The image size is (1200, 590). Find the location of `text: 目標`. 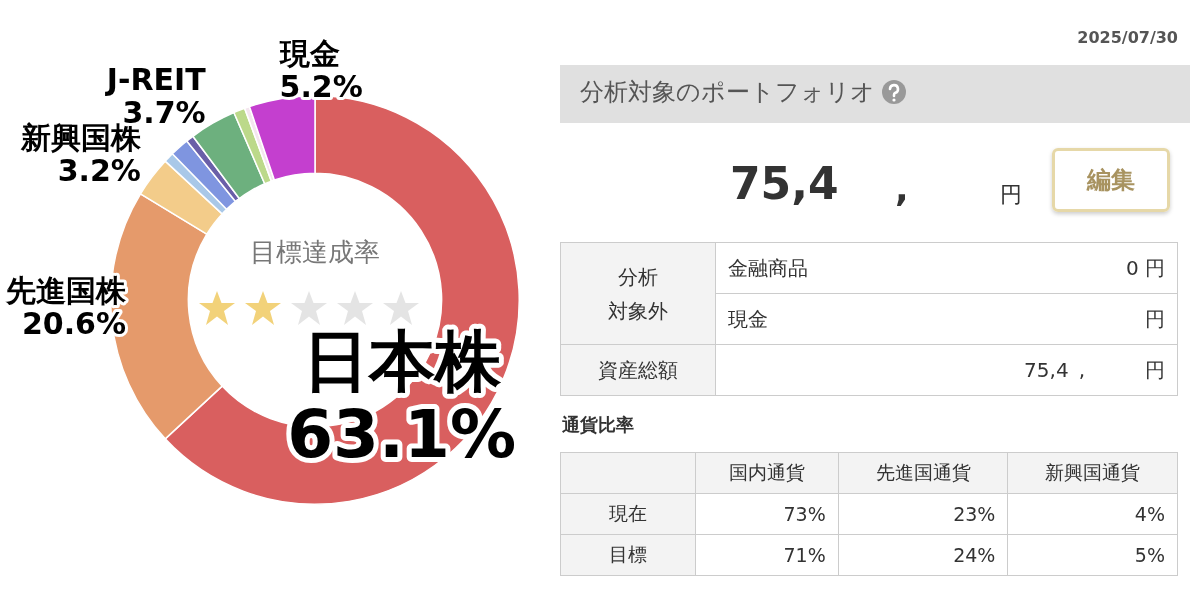

text: 目標 is located at coordinates (628, 554).